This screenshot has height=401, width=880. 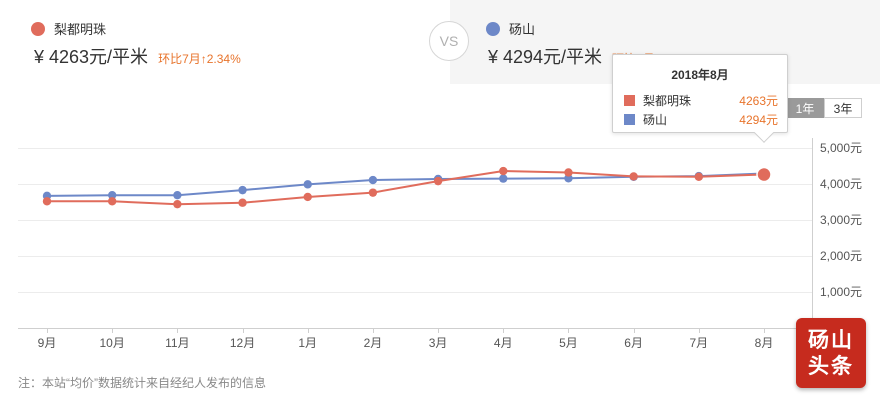 I want to click on x-tick-label: 1月, so click(x=307, y=343).